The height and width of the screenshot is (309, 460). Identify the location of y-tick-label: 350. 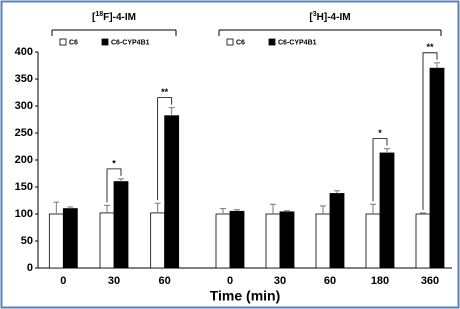
(24, 79).